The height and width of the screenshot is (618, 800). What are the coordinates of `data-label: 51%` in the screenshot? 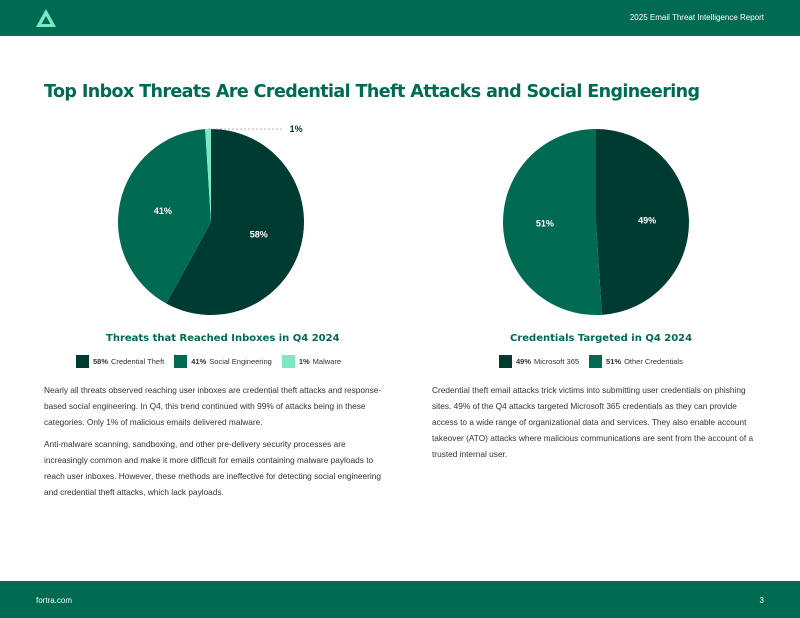 It's located at (545, 224).